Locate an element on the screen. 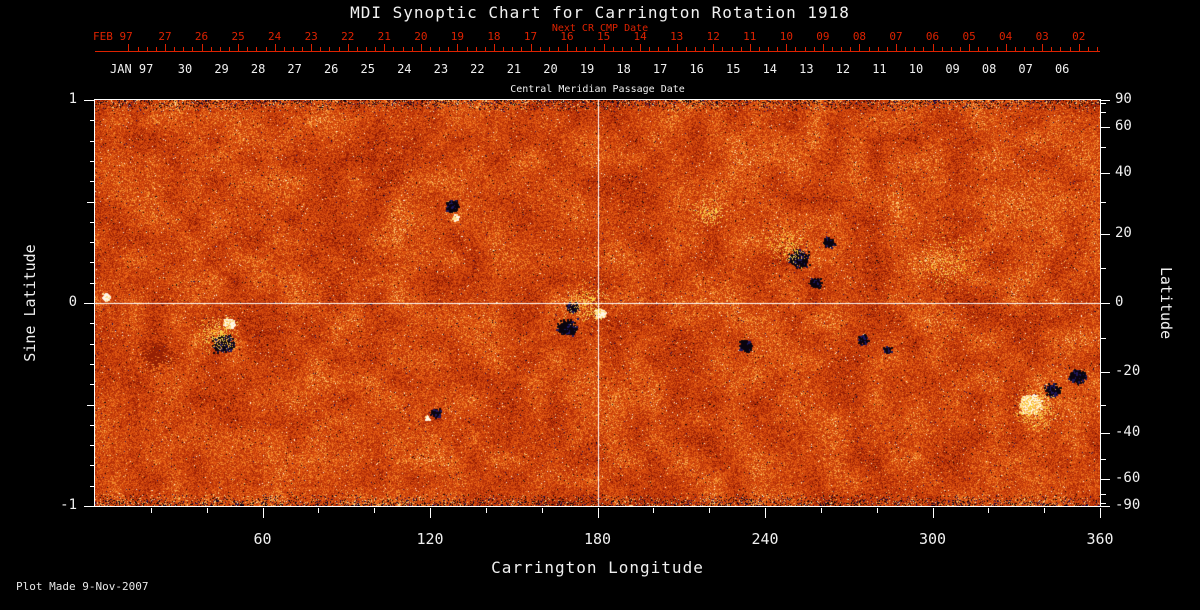  jan-day-label: 08 is located at coordinates (989, 69).